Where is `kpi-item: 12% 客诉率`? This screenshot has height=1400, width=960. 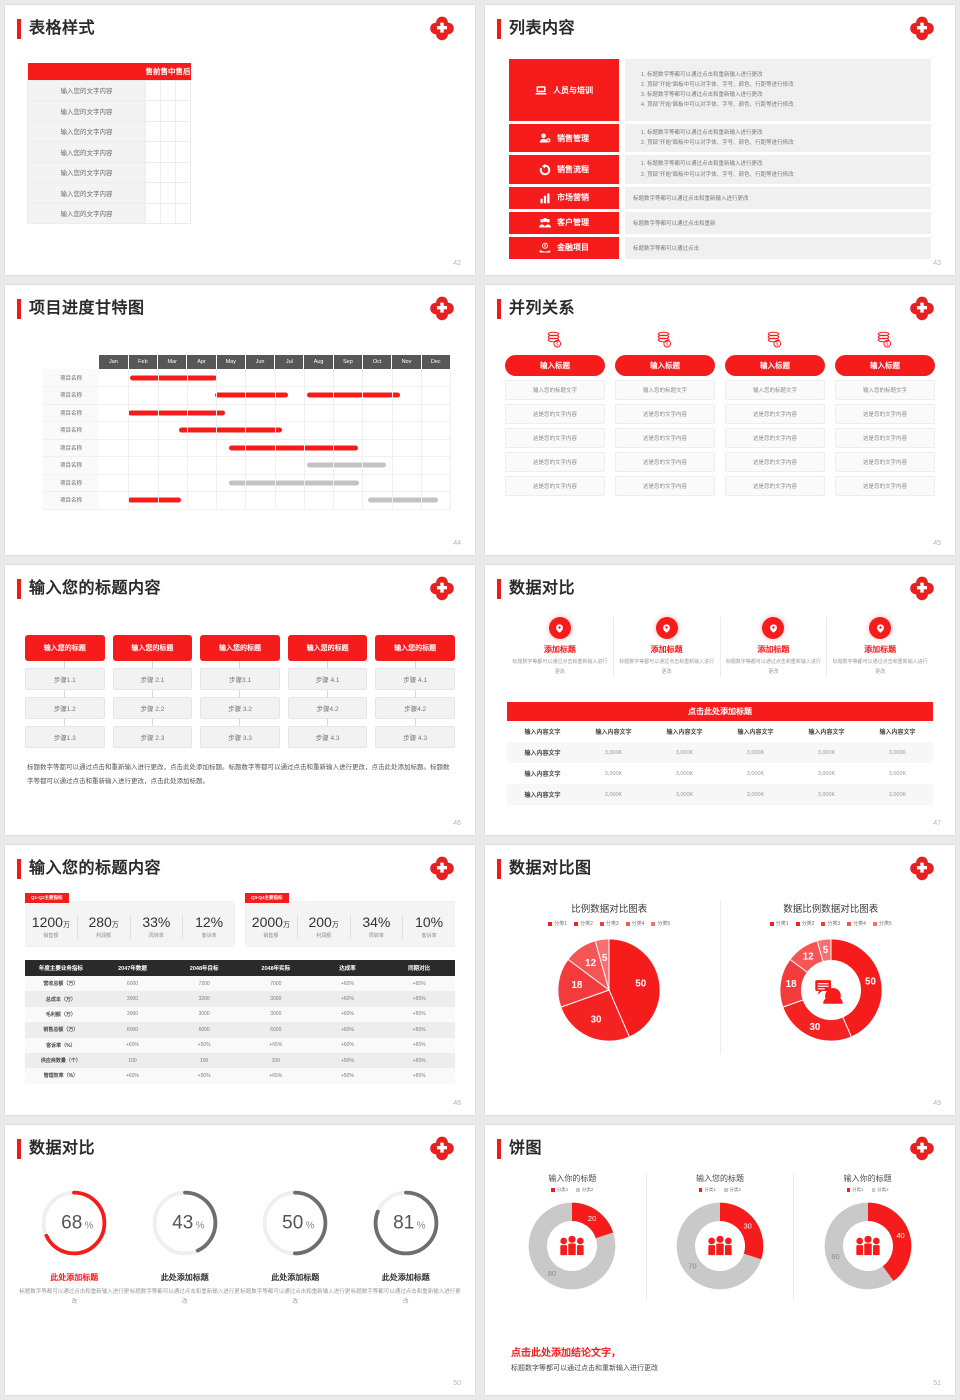
kpi-item: 12% 客诉率 is located at coordinates (209, 926).